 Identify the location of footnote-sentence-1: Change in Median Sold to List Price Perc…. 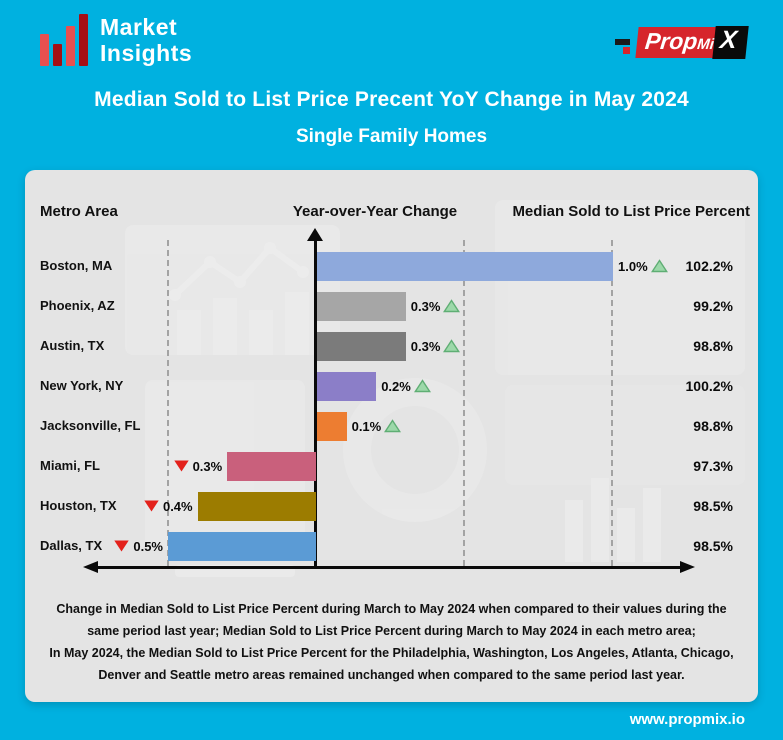
(391, 620).